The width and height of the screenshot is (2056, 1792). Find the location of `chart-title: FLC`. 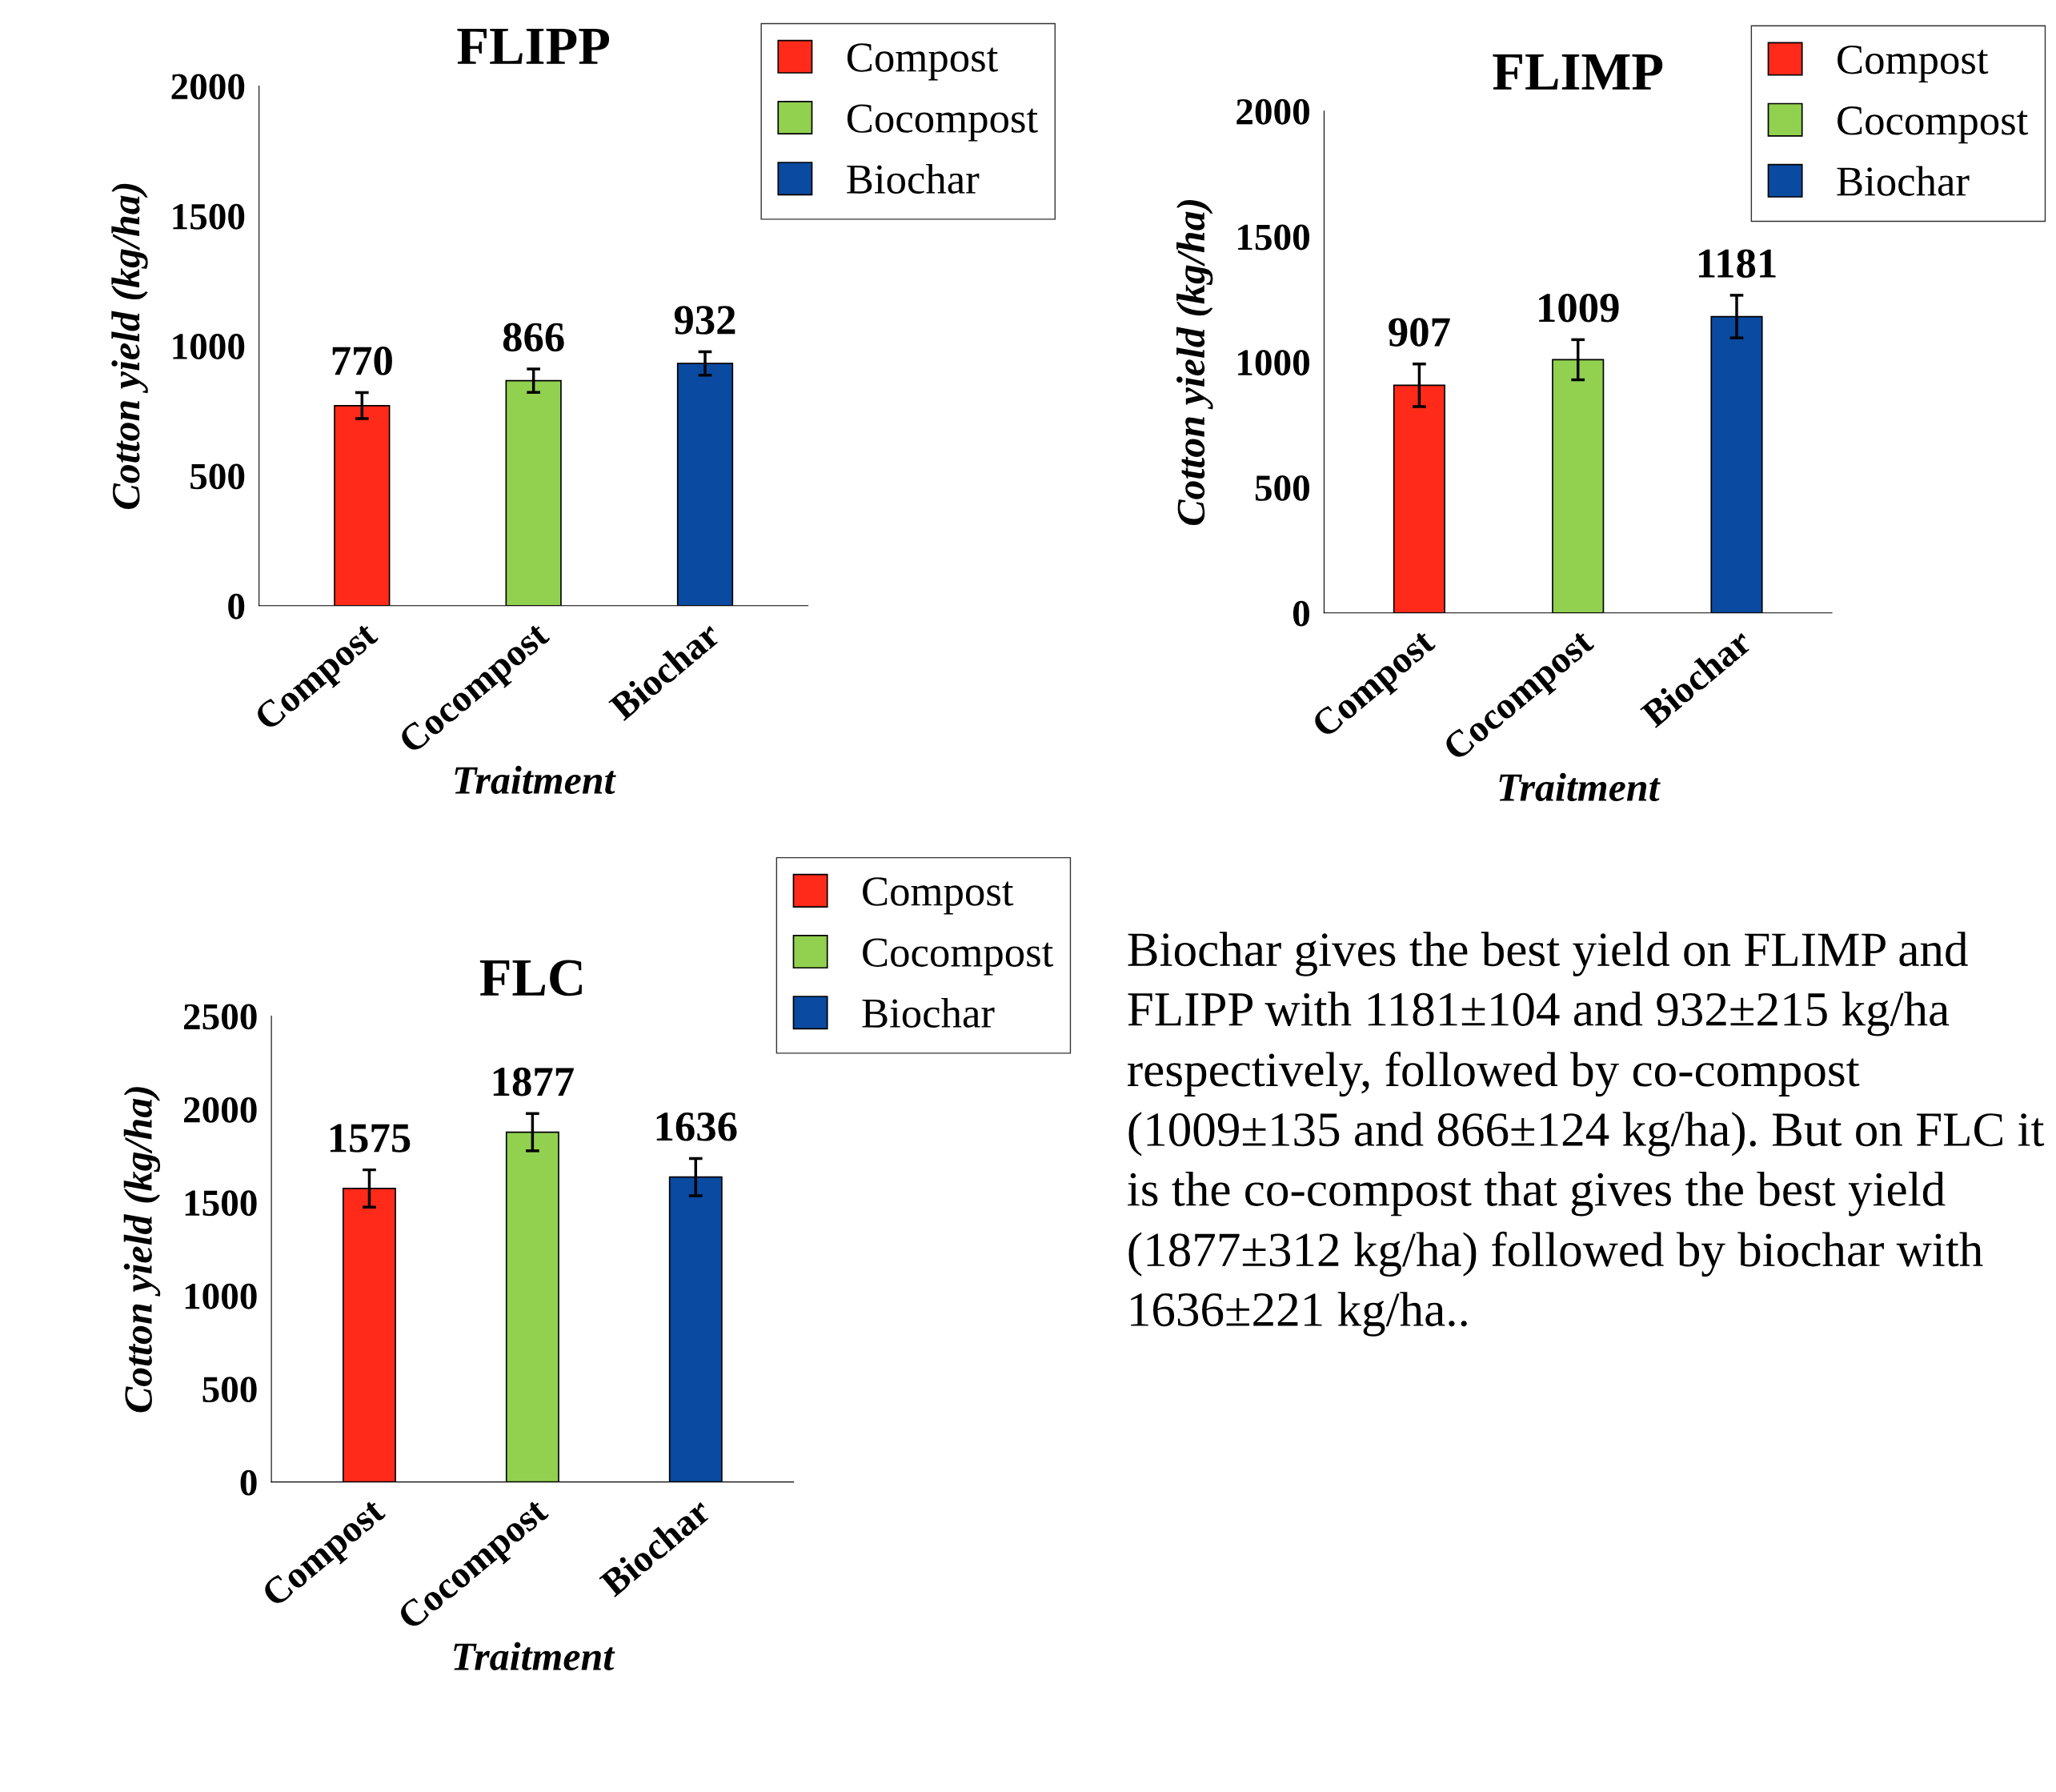

chart-title: FLC is located at coordinates (530, 978).